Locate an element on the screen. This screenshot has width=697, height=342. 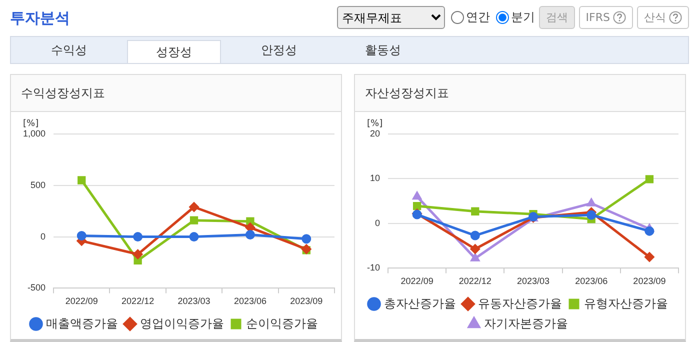
text: 주재무제표 is located at coordinates (390, 17).